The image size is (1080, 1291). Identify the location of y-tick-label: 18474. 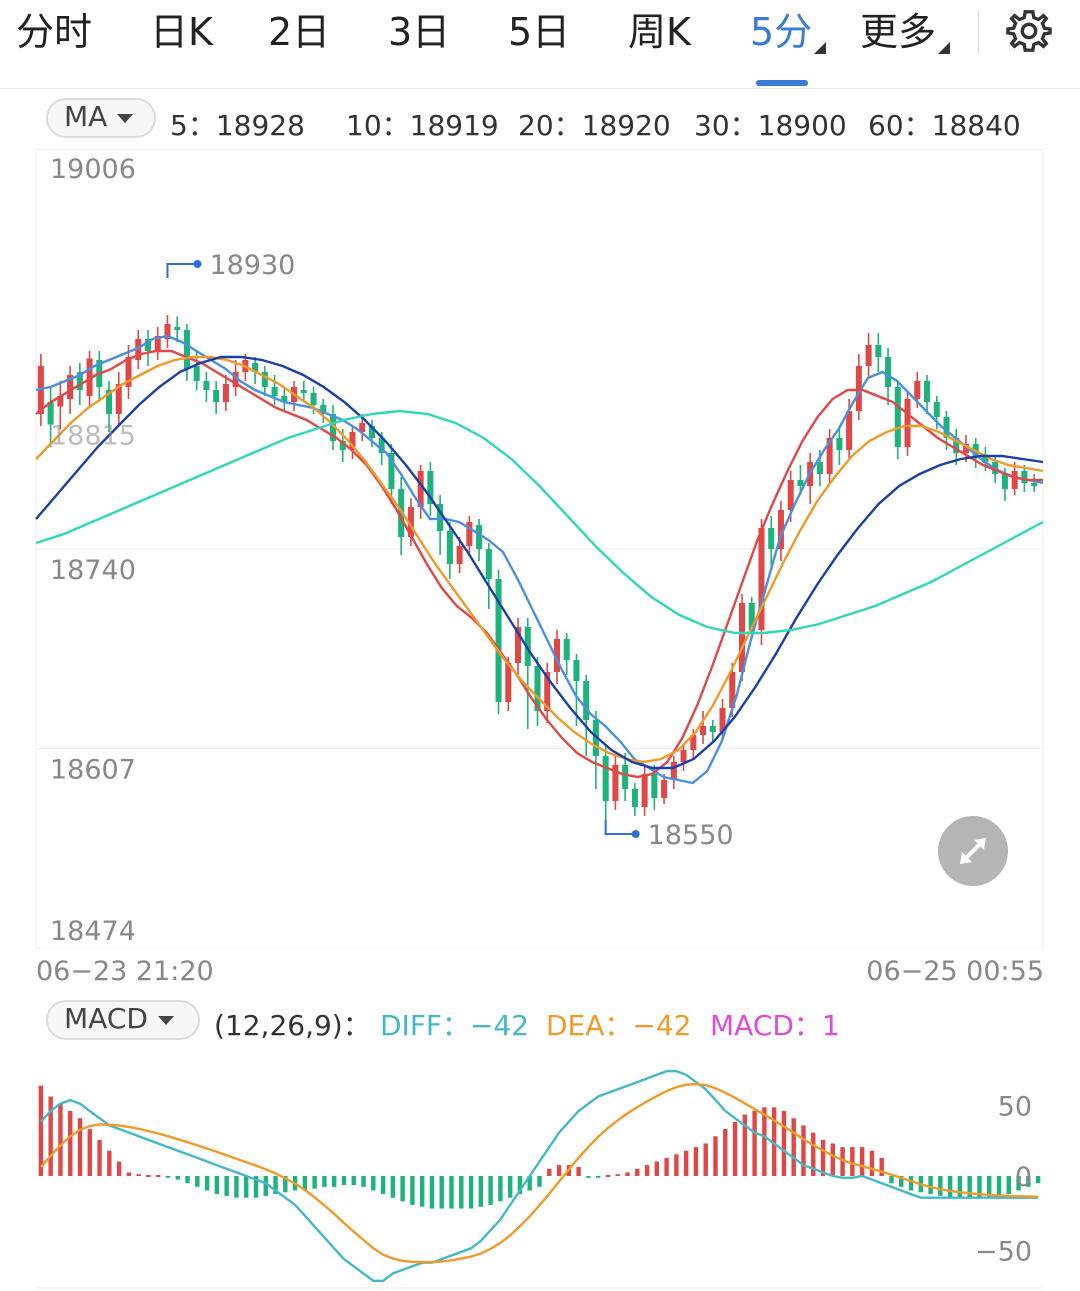
(93, 931).